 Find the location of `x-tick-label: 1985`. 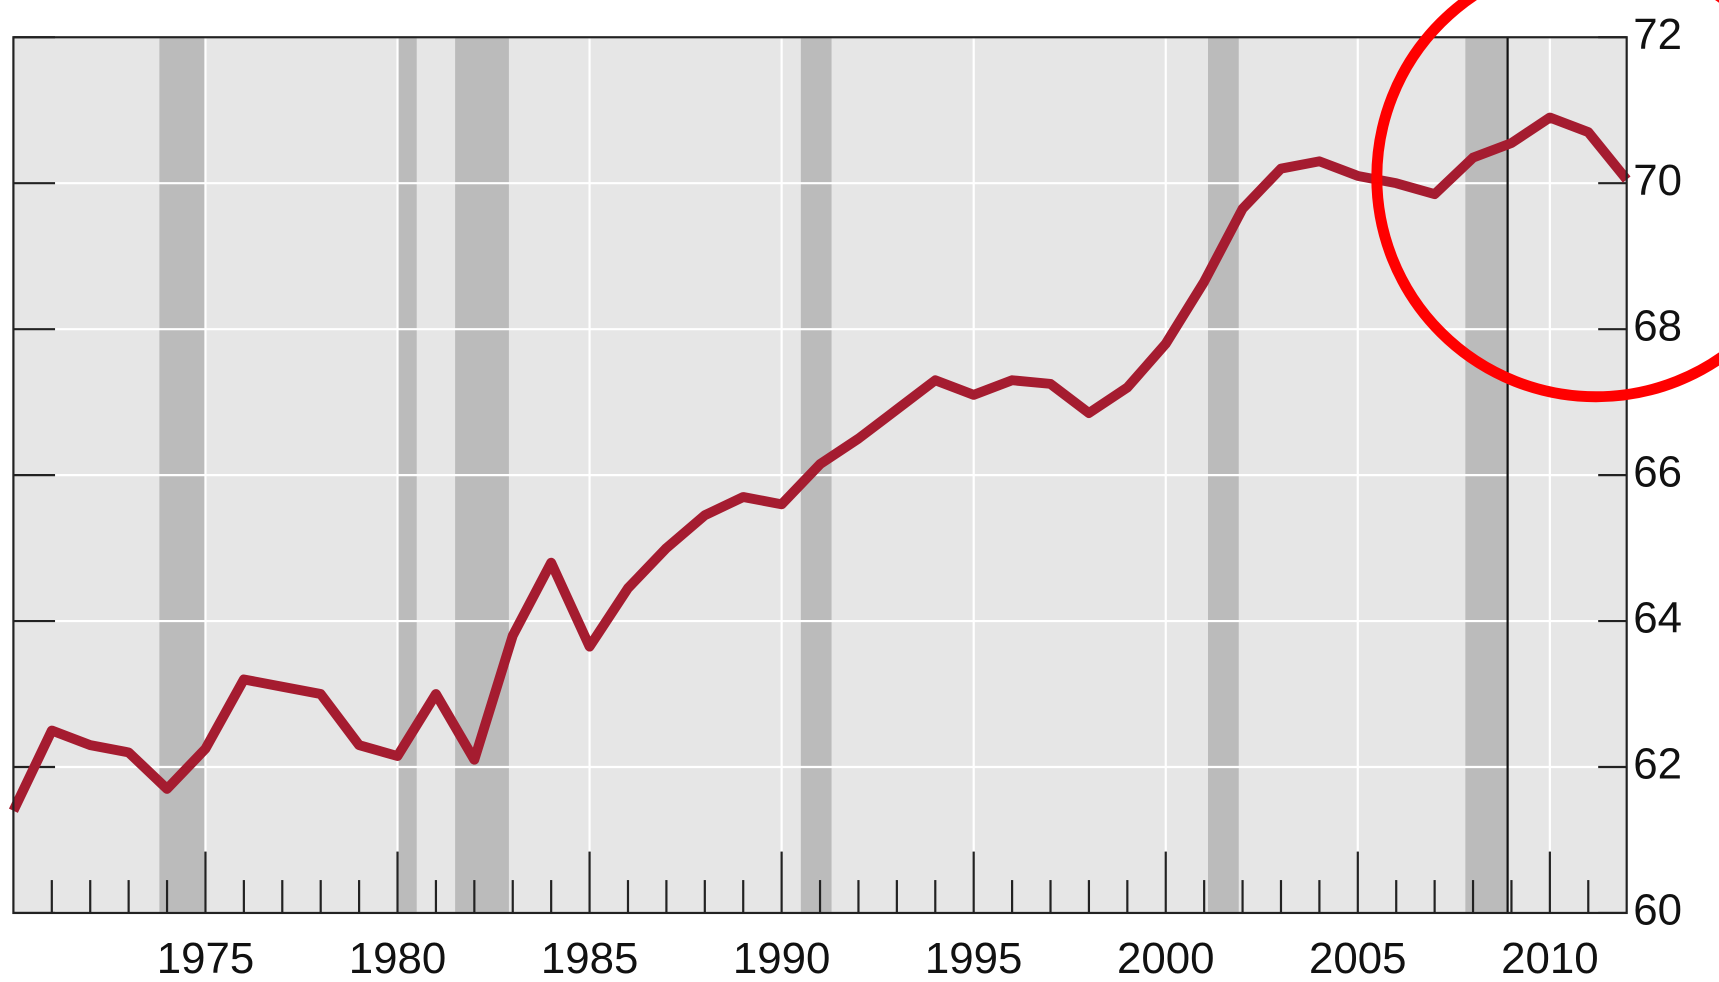

x-tick-label: 1985 is located at coordinates (590, 958).